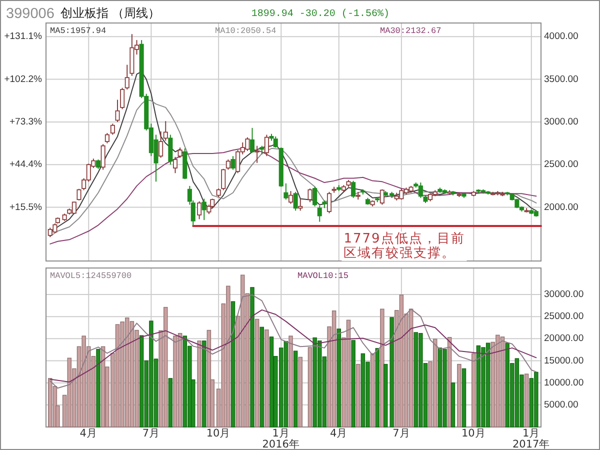 The height and width of the screenshot is (450, 600). What do you see at coordinates (281, 439) in the screenshot?
I see `x-tick-label: 1月 2016年` at bounding box center [281, 439].